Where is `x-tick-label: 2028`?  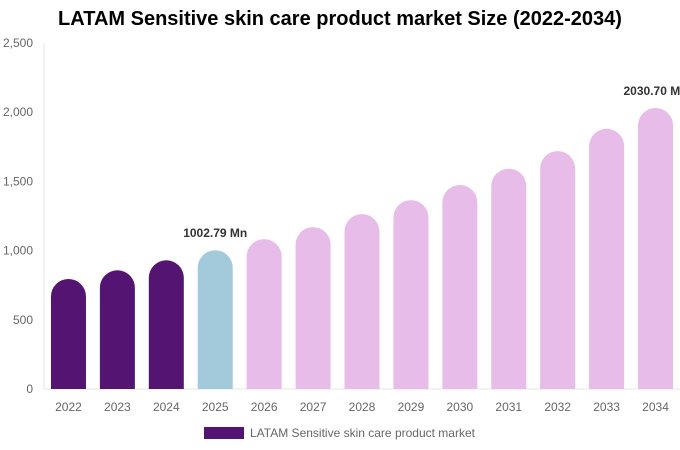 x-tick-label: 2028 is located at coordinates (362, 407).